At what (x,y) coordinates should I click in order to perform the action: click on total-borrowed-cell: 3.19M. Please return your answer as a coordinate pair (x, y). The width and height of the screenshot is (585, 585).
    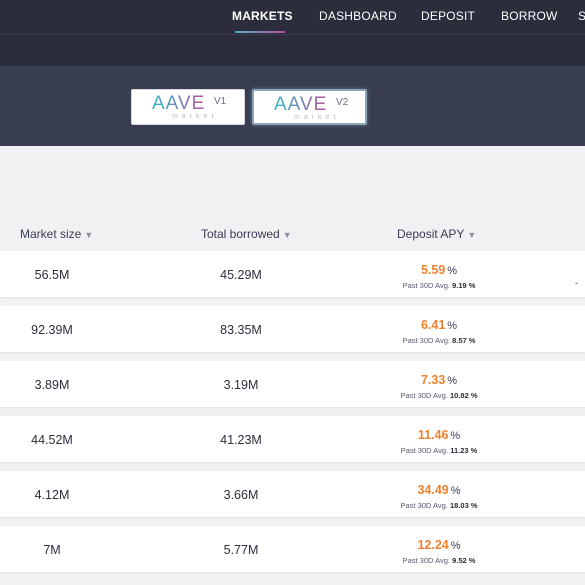
    Looking at the image, I should click on (241, 385).